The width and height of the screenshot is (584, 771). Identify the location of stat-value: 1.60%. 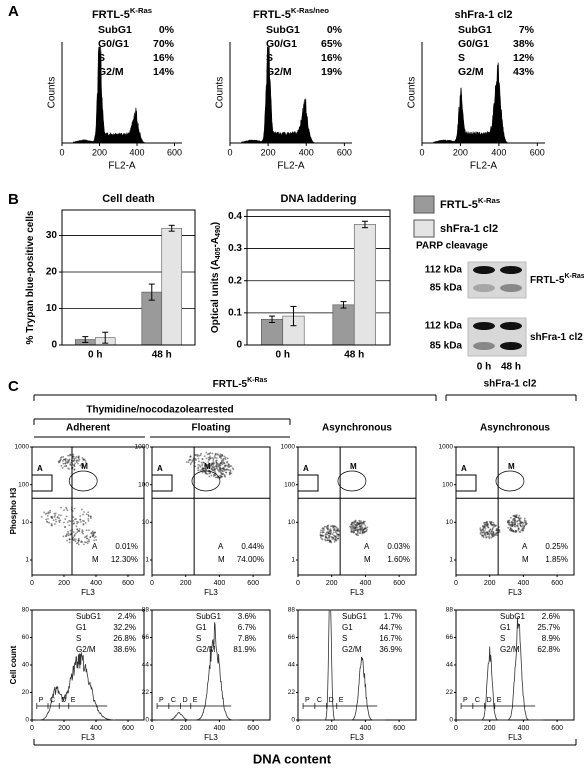
(398, 559).